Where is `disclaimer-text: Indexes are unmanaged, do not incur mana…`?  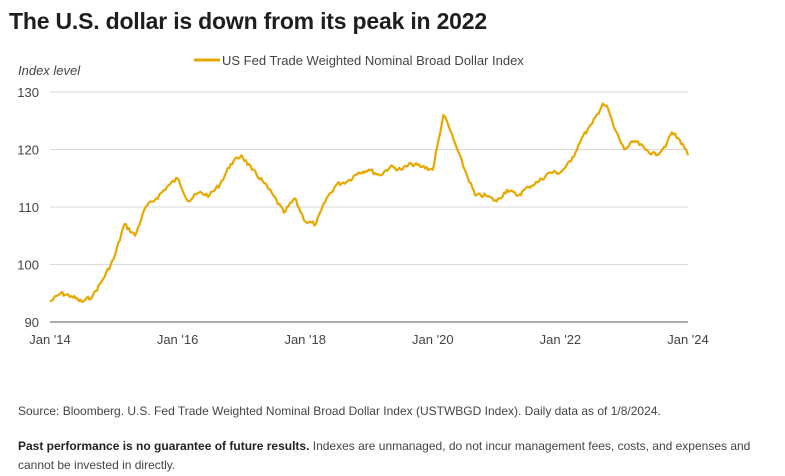
disclaimer-text: Indexes are unmanaged, do not incur mana… is located at coordinates (384, 455).